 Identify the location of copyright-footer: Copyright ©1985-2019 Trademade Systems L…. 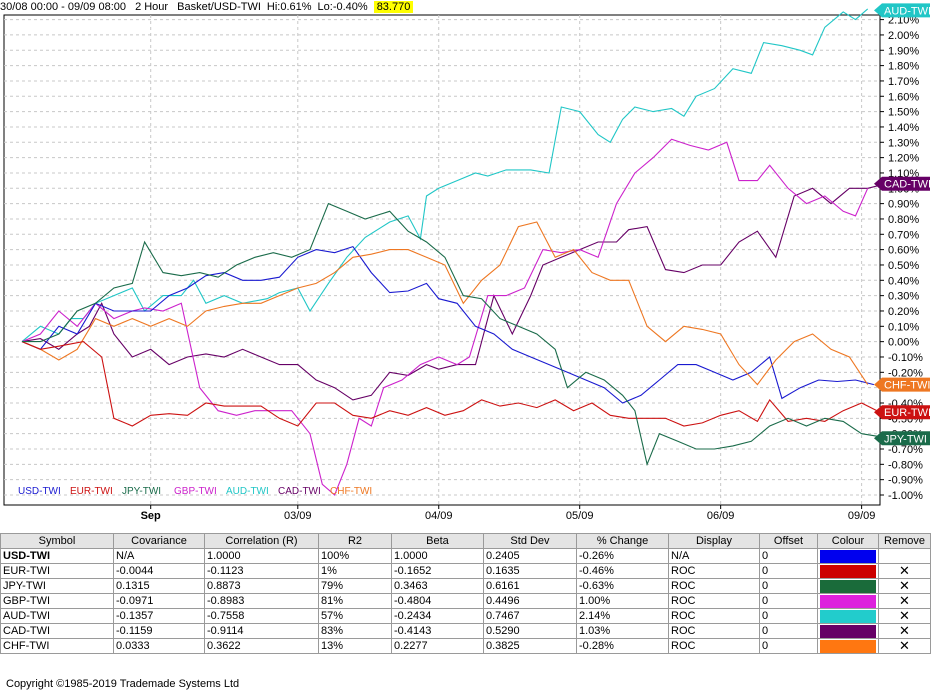
(123, 684).